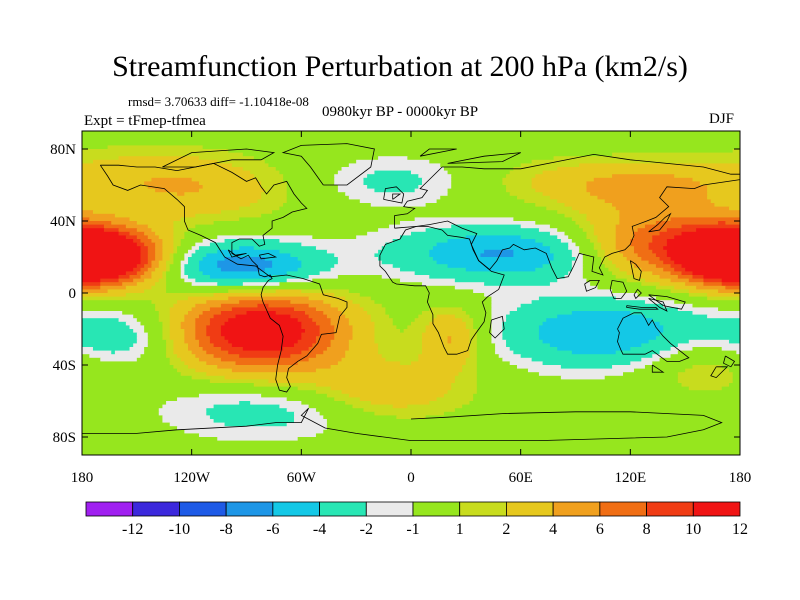  Describe the element at coordinates (506, 529) in the screenshot. I see `colorbar-label: 2` at that location.